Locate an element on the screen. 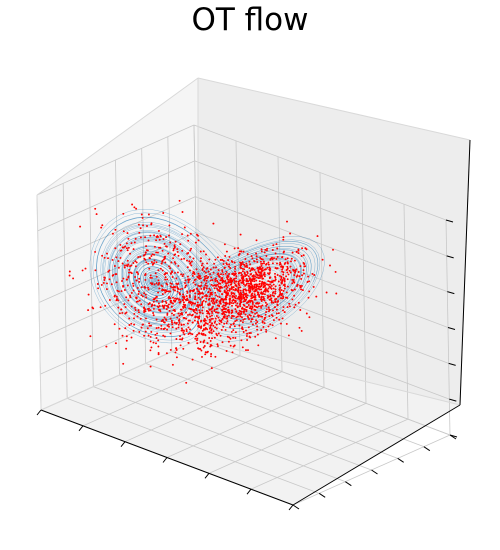 This screenshot has width=500, height=550. back-grid-line is located at coordinates (320, 172).